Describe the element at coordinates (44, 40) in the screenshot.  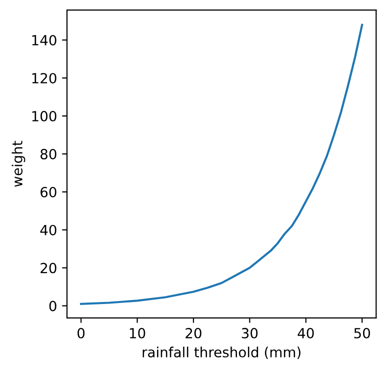
I see `y-tick-label: 140` at that location.